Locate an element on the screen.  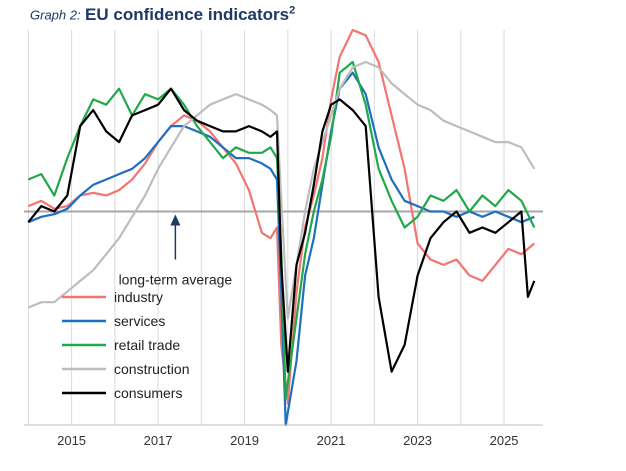
x-tick-label: 2025 is located at coordinates (504, 440).